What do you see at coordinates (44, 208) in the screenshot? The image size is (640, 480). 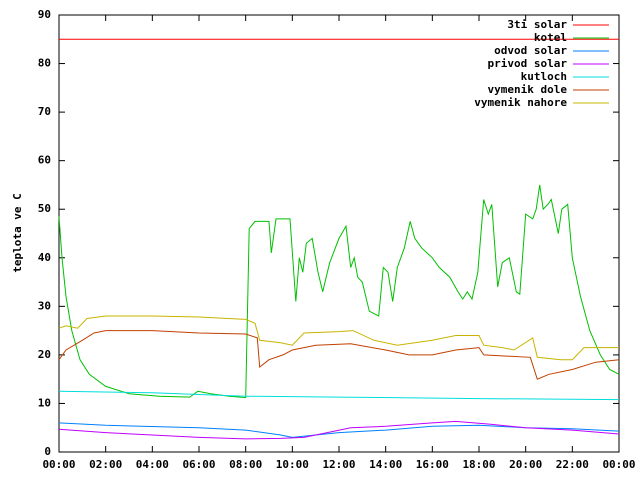 I see `y-tick-label: 50` at bounding box center [44, 208].